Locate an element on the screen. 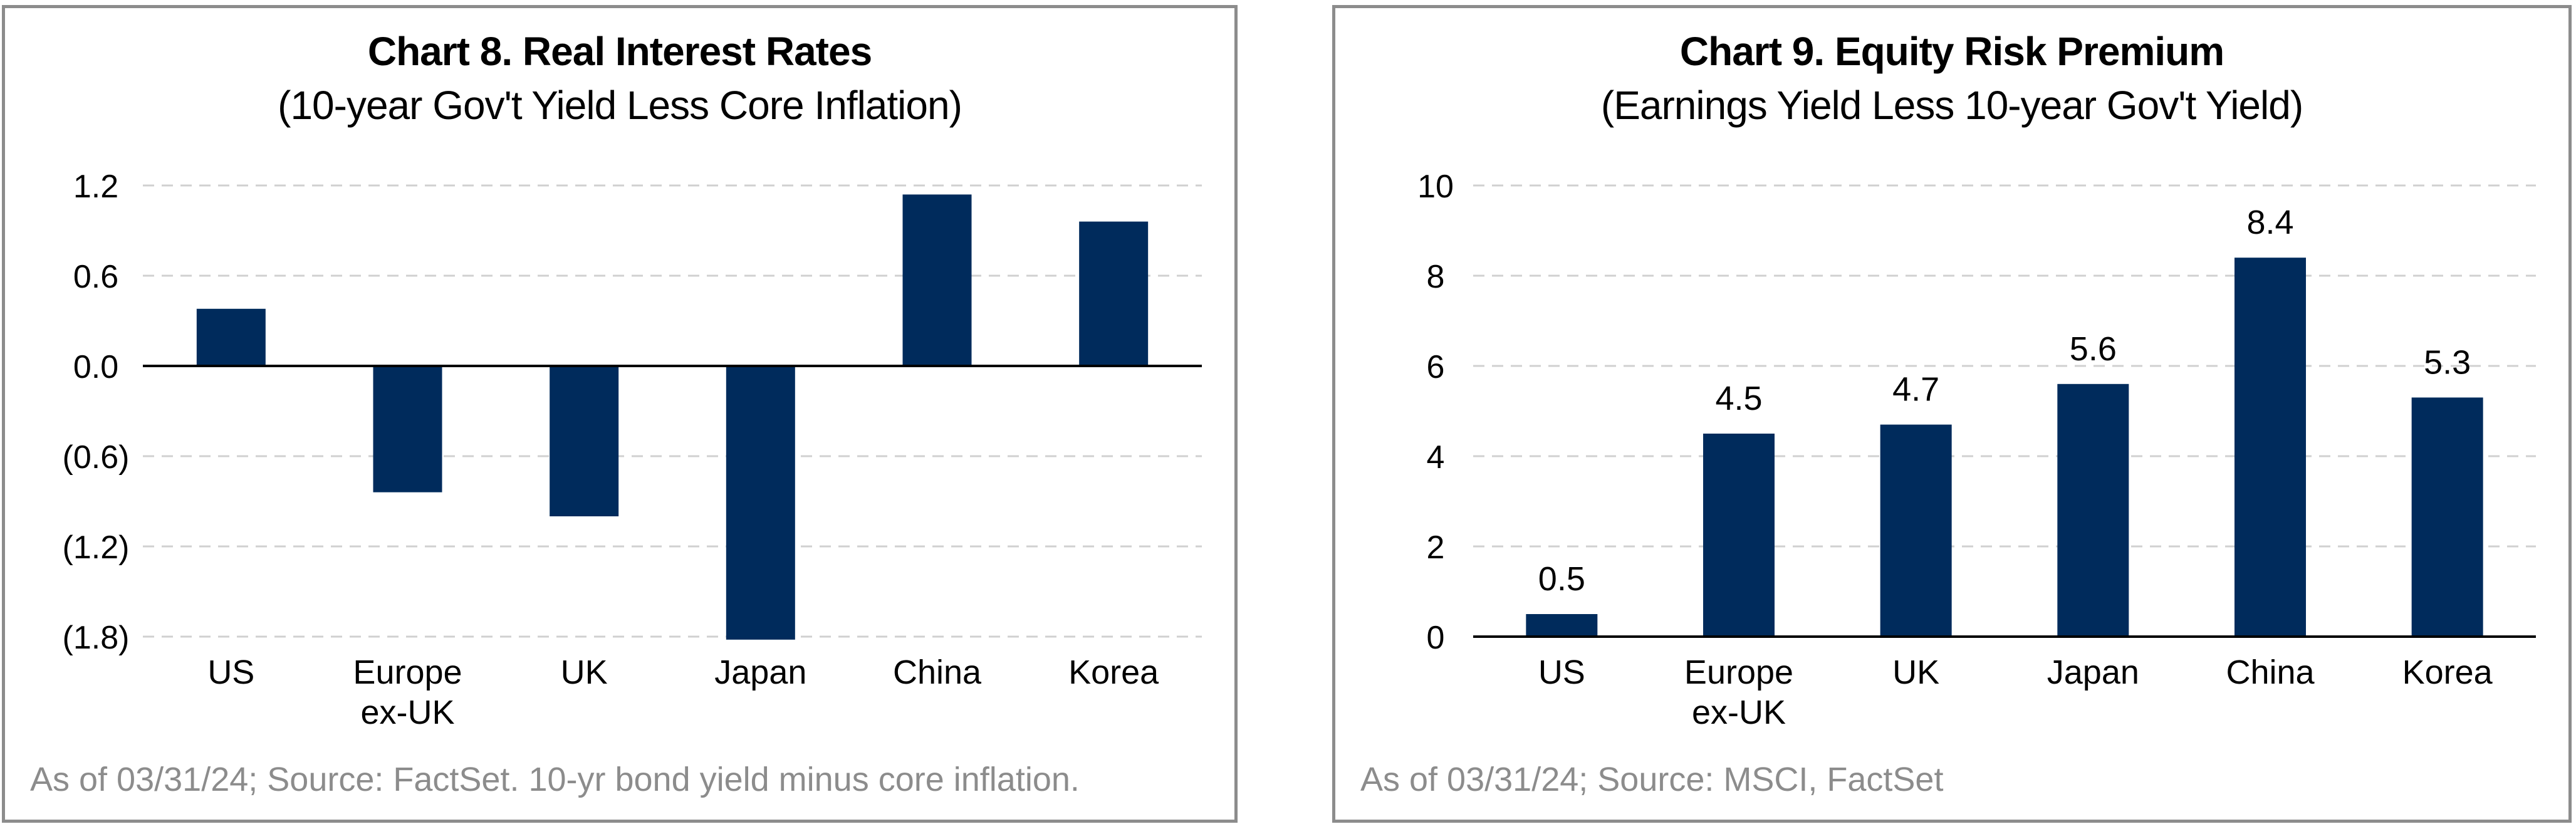 Image resolution: width=2576 pixels, height=829 pixels. y-tick-label: 10 is located at coordinates (1435, 187).